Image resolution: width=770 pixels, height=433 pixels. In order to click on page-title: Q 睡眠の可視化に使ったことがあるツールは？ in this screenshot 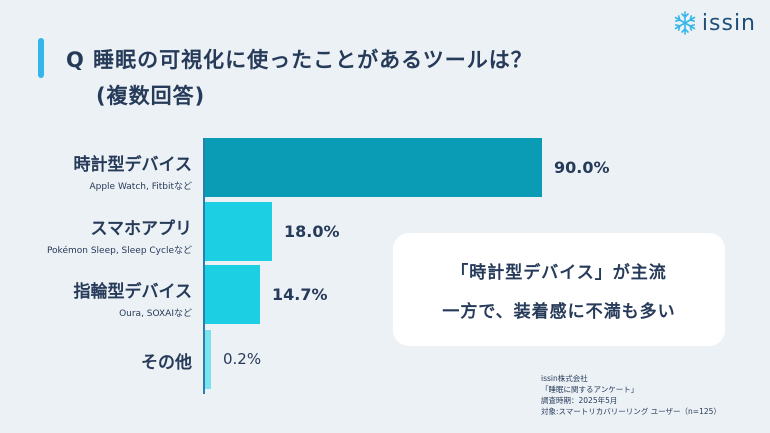, I will do `click(299, 60)`.